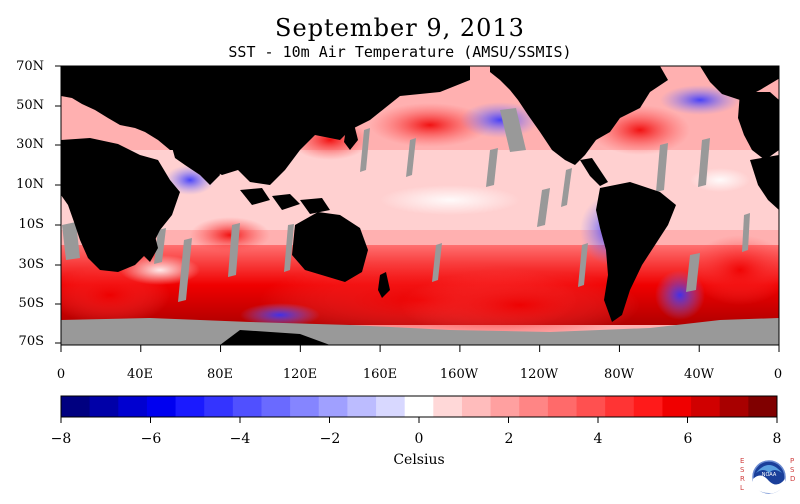  What do you see at coordinates (300, 374) in the screenshot?
I see `lon-label: 120E` at bounding box center [300, 374].